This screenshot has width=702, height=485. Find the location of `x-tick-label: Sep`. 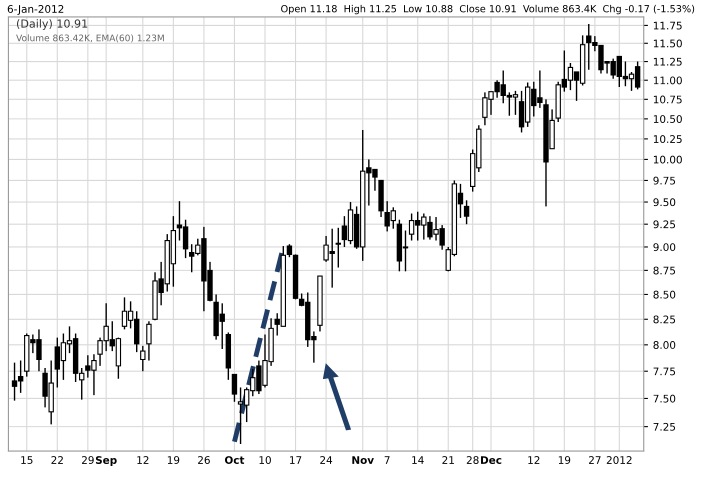

x-tick-label: Sep is located at coordinates (106, 461).